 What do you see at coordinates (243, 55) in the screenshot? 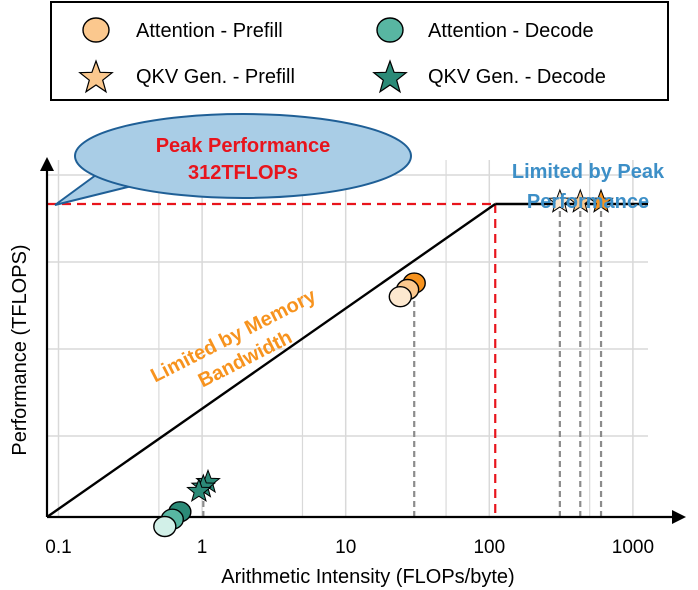
I see `legend-icons` at bounding box center [243, 55].